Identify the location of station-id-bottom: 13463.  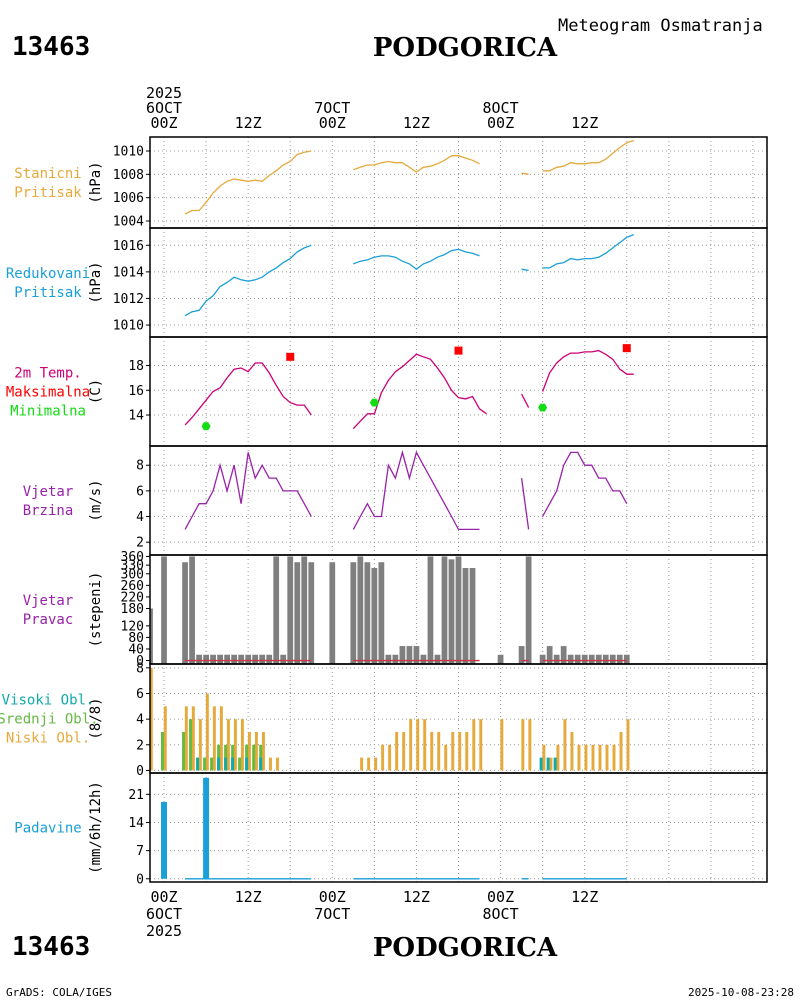
(51, 947).